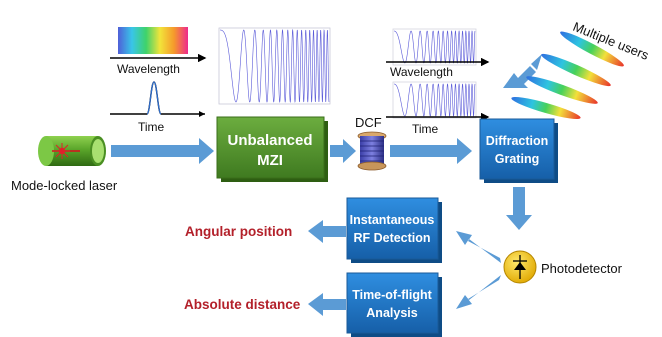  I want to click on photodetector-label: Photodetector, so click(582, 268).